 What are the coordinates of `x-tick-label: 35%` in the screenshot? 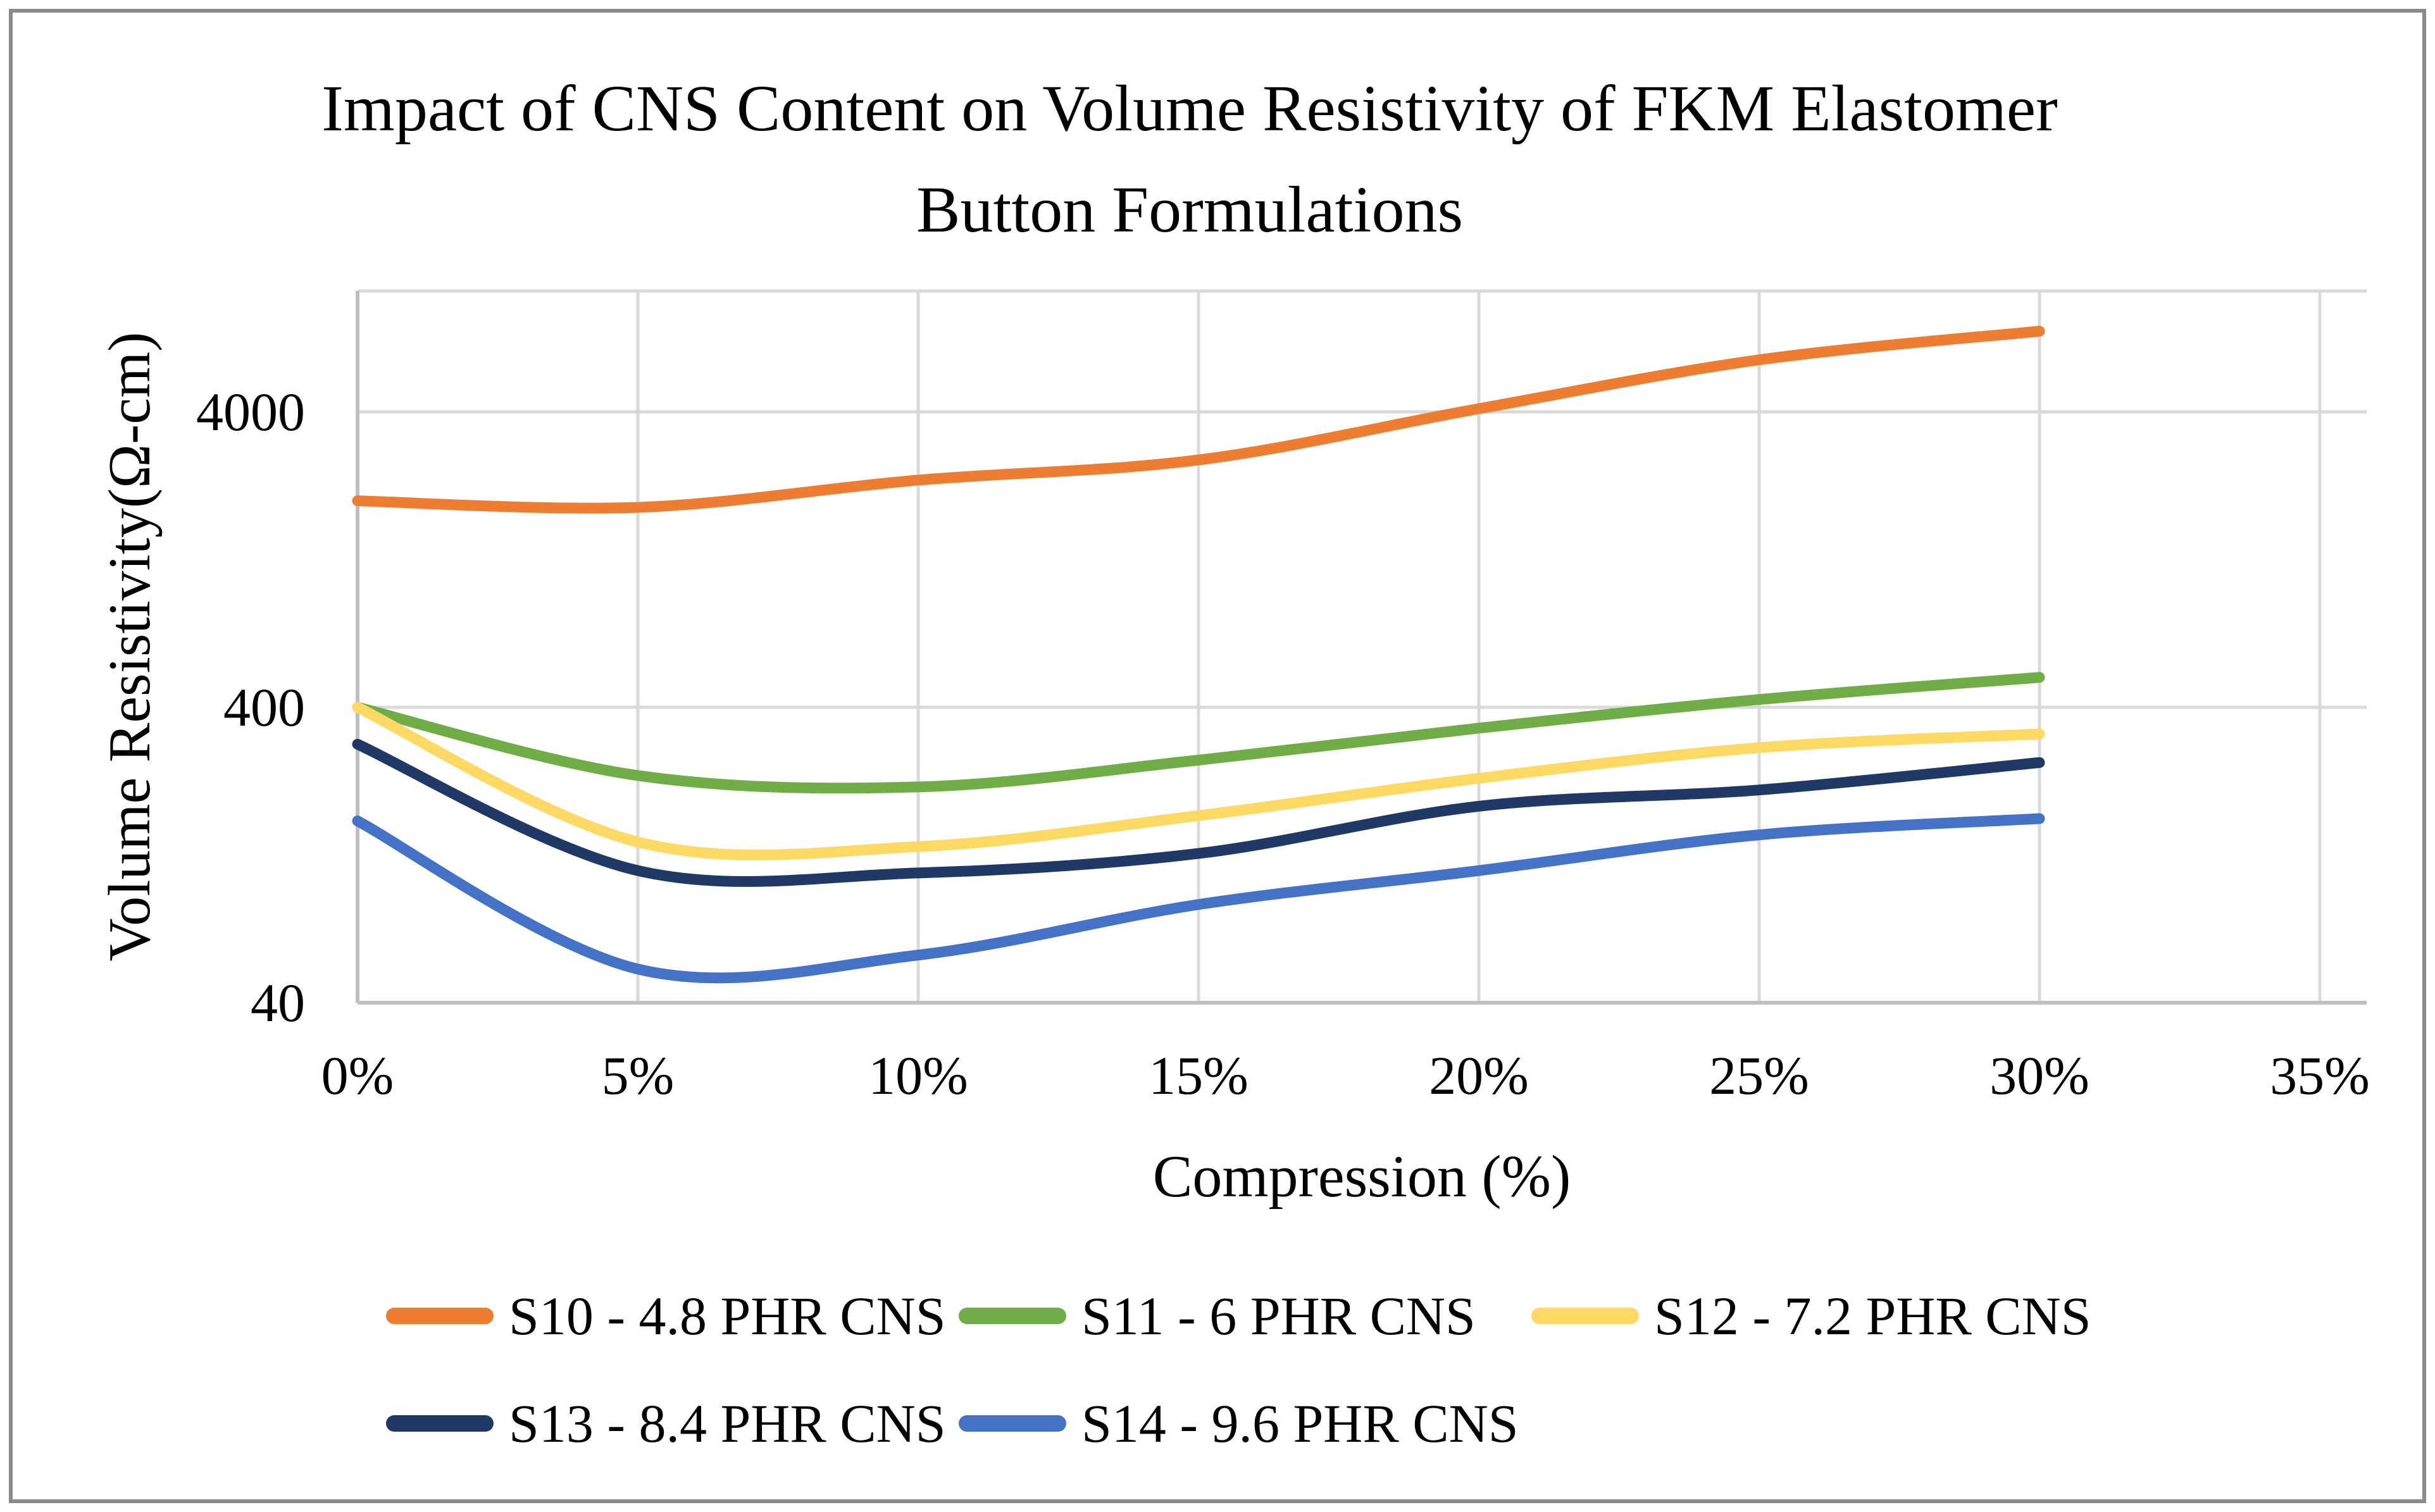 It's located at (2320, 1075).